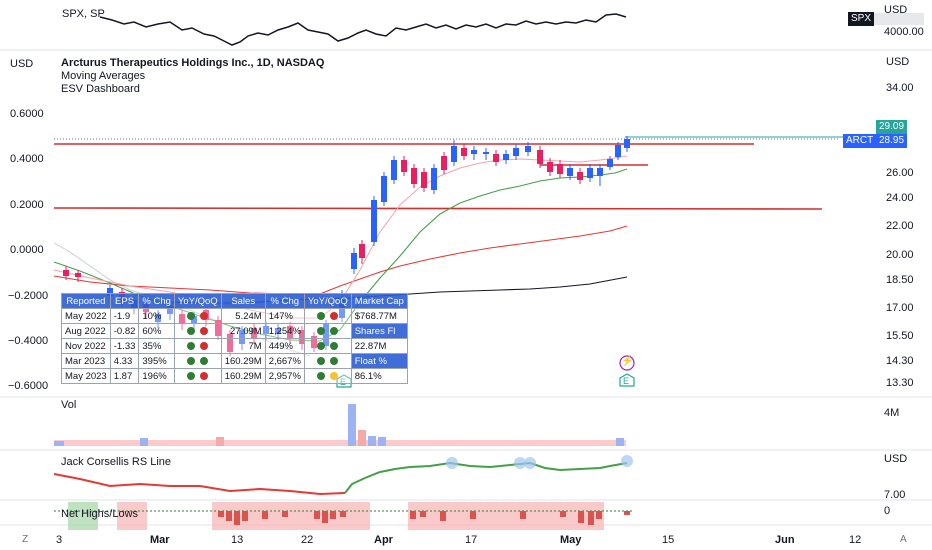 This screenshot has height=550, width=932. Describe the element at coordinates (904, 32) in the screenshot. I see `compare-price: 4000.00` at that location.